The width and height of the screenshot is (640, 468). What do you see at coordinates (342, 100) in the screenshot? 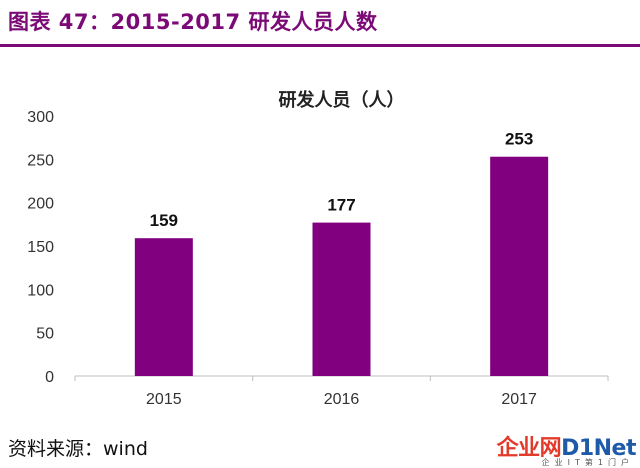
I see `chart-title: 研发人员（人）` at bounding box center [342, 100].